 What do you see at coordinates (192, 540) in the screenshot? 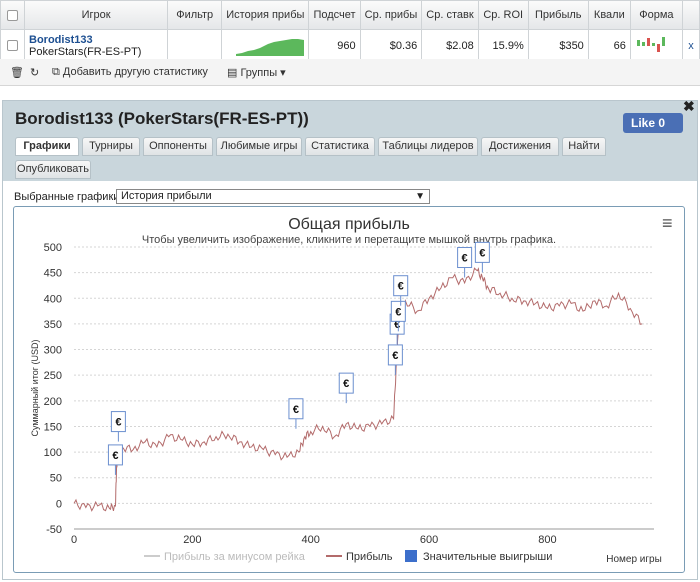
I see `x-tick-label: 200` at bounding box center [192, 540].